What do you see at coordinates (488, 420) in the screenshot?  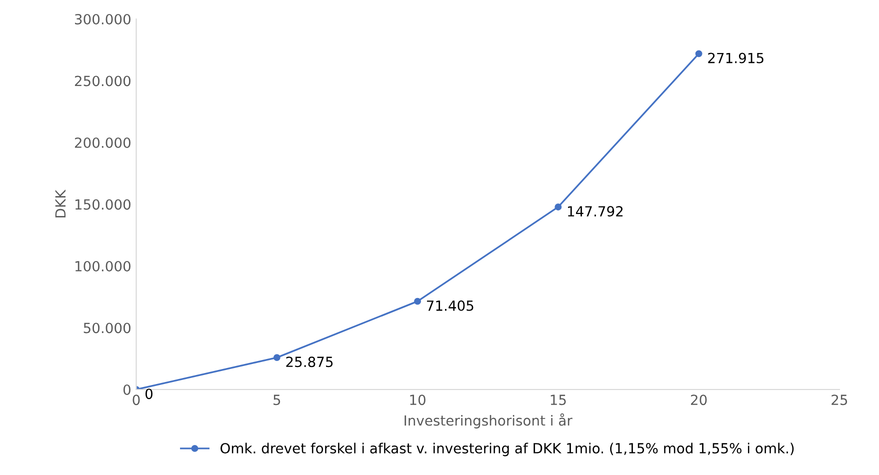 I see `x-axis-title: Investeringshorisont i år` at bounding box center [488, 420].